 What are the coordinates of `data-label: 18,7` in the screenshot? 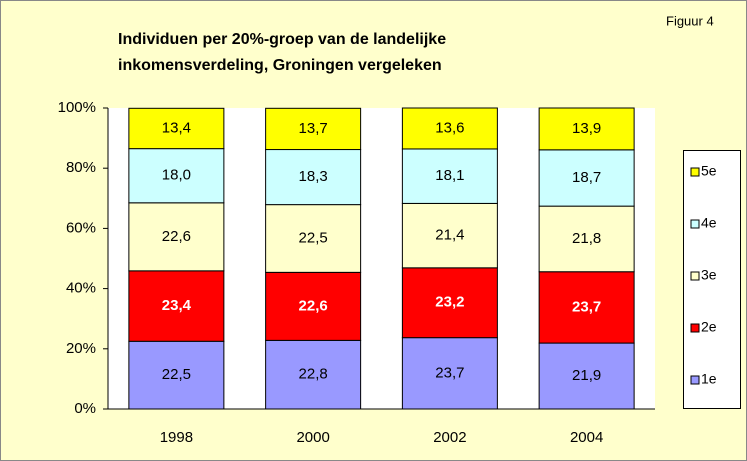 It's located at (586, 177).